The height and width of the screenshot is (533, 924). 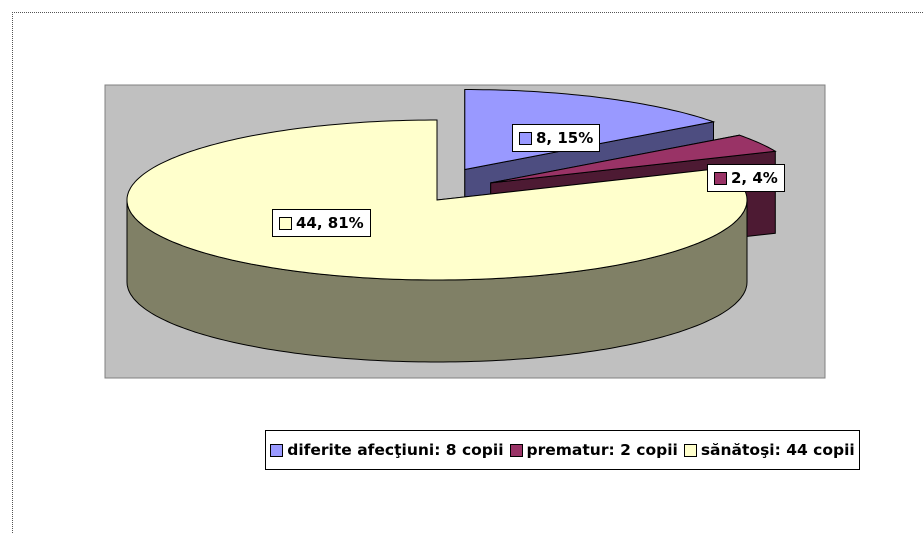 What do you see at coordinates (602, 450) in the screenshot?
I see `legend-text: prematur: 2 copii` at bounding box center [602, 450].